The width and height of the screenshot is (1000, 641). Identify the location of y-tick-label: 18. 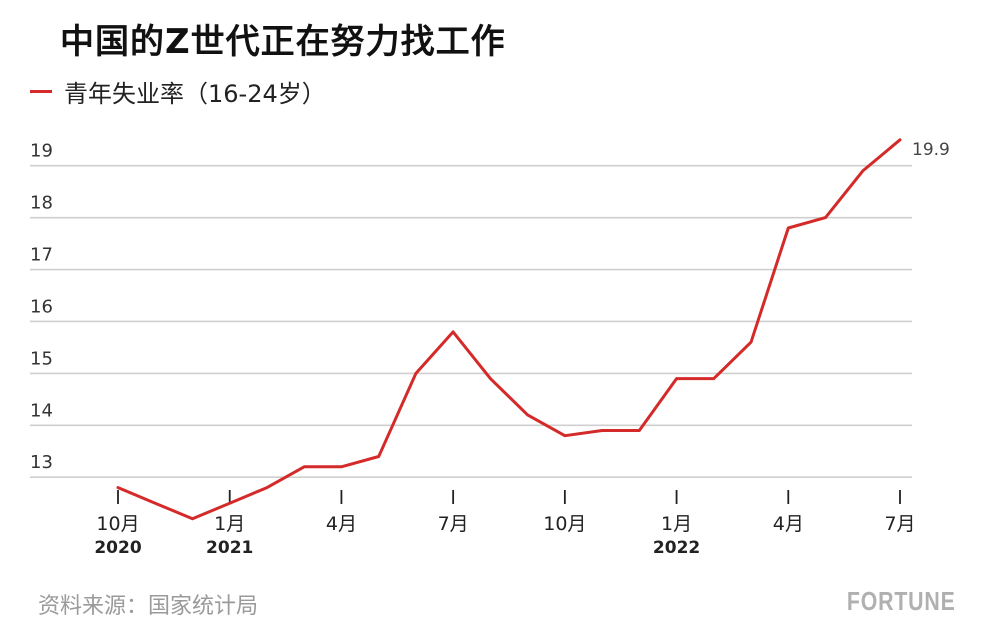
(41, 203).